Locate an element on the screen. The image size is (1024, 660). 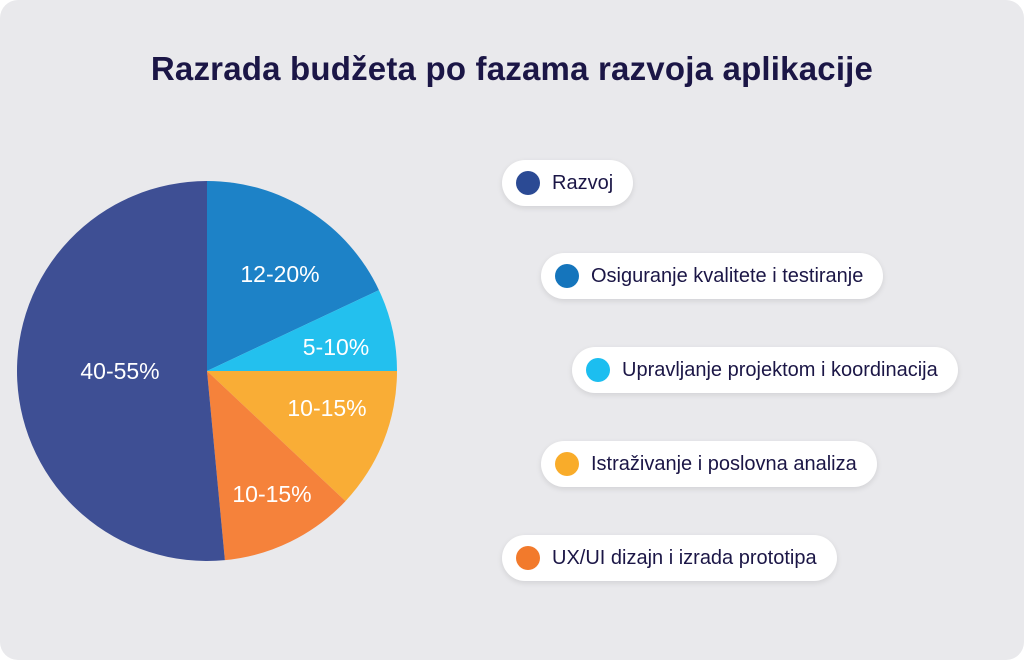
legend-label: Upravljanje projektom i koordinacija is located at coordinates (780, 369).